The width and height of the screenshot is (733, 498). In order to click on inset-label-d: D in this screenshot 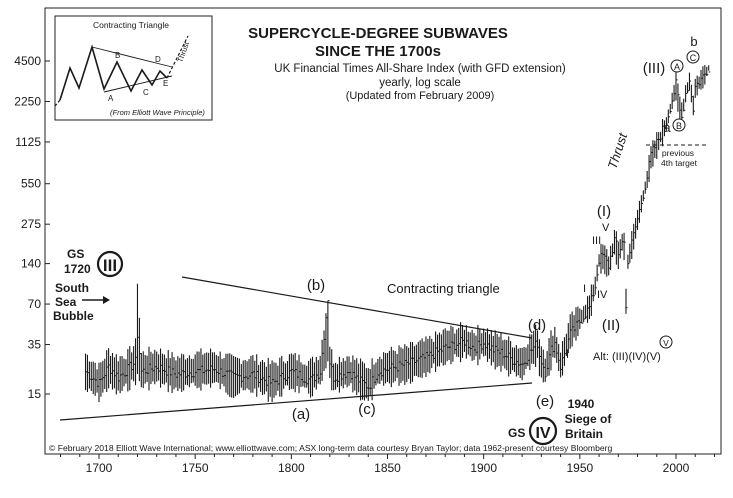, I will do `click(158, 59)`.